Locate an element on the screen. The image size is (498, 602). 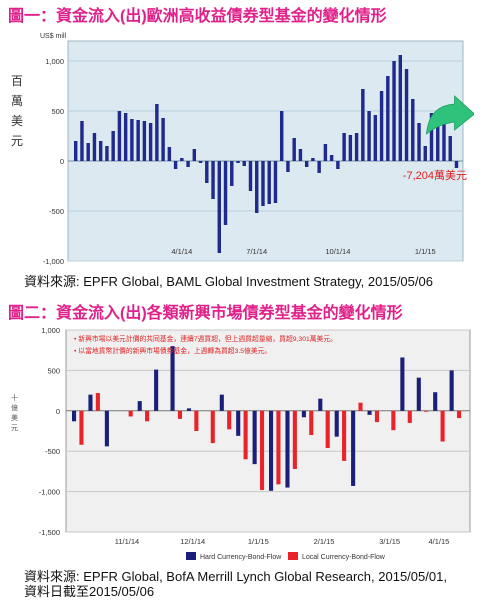
chart2-ytick-label: -500 is located at coordinates (52, 451).